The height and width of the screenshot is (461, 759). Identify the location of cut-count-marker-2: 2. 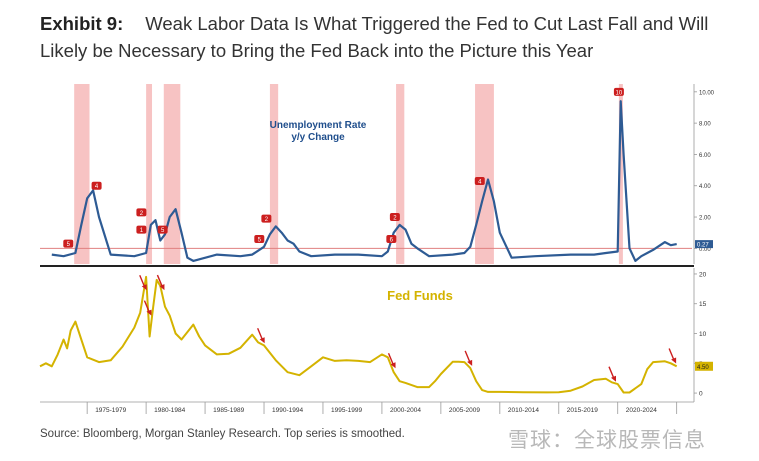
(141, 212).